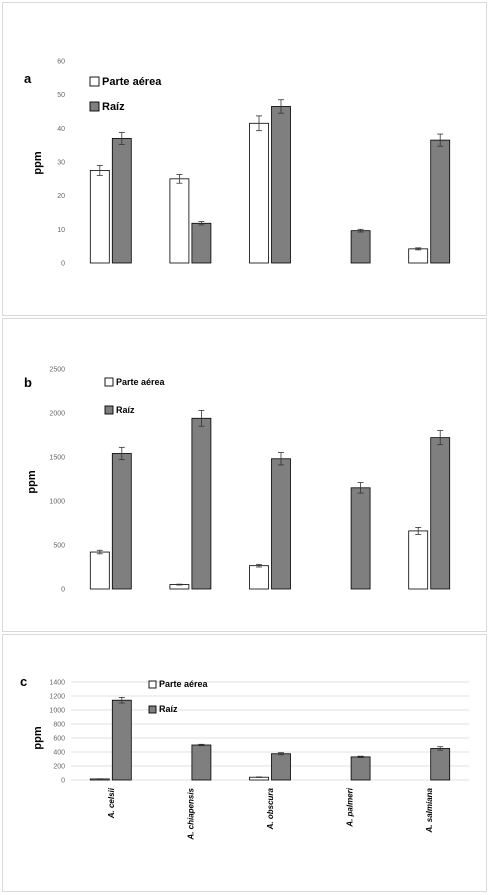  I want to click on y-tick-label: 1200, so click(57, 697).